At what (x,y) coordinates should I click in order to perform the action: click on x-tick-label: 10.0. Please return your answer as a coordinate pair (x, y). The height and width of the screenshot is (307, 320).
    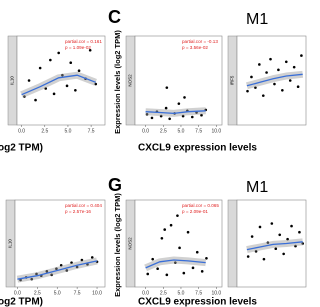
    Looking at the image, I should click on (216, 131).